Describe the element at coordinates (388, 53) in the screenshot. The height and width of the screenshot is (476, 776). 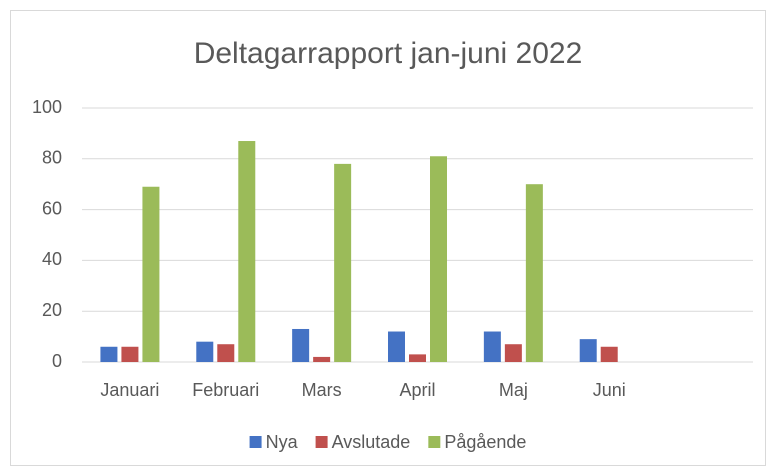
I see `chart-title: Deltagarrapport jan-juni 2022` at that location.